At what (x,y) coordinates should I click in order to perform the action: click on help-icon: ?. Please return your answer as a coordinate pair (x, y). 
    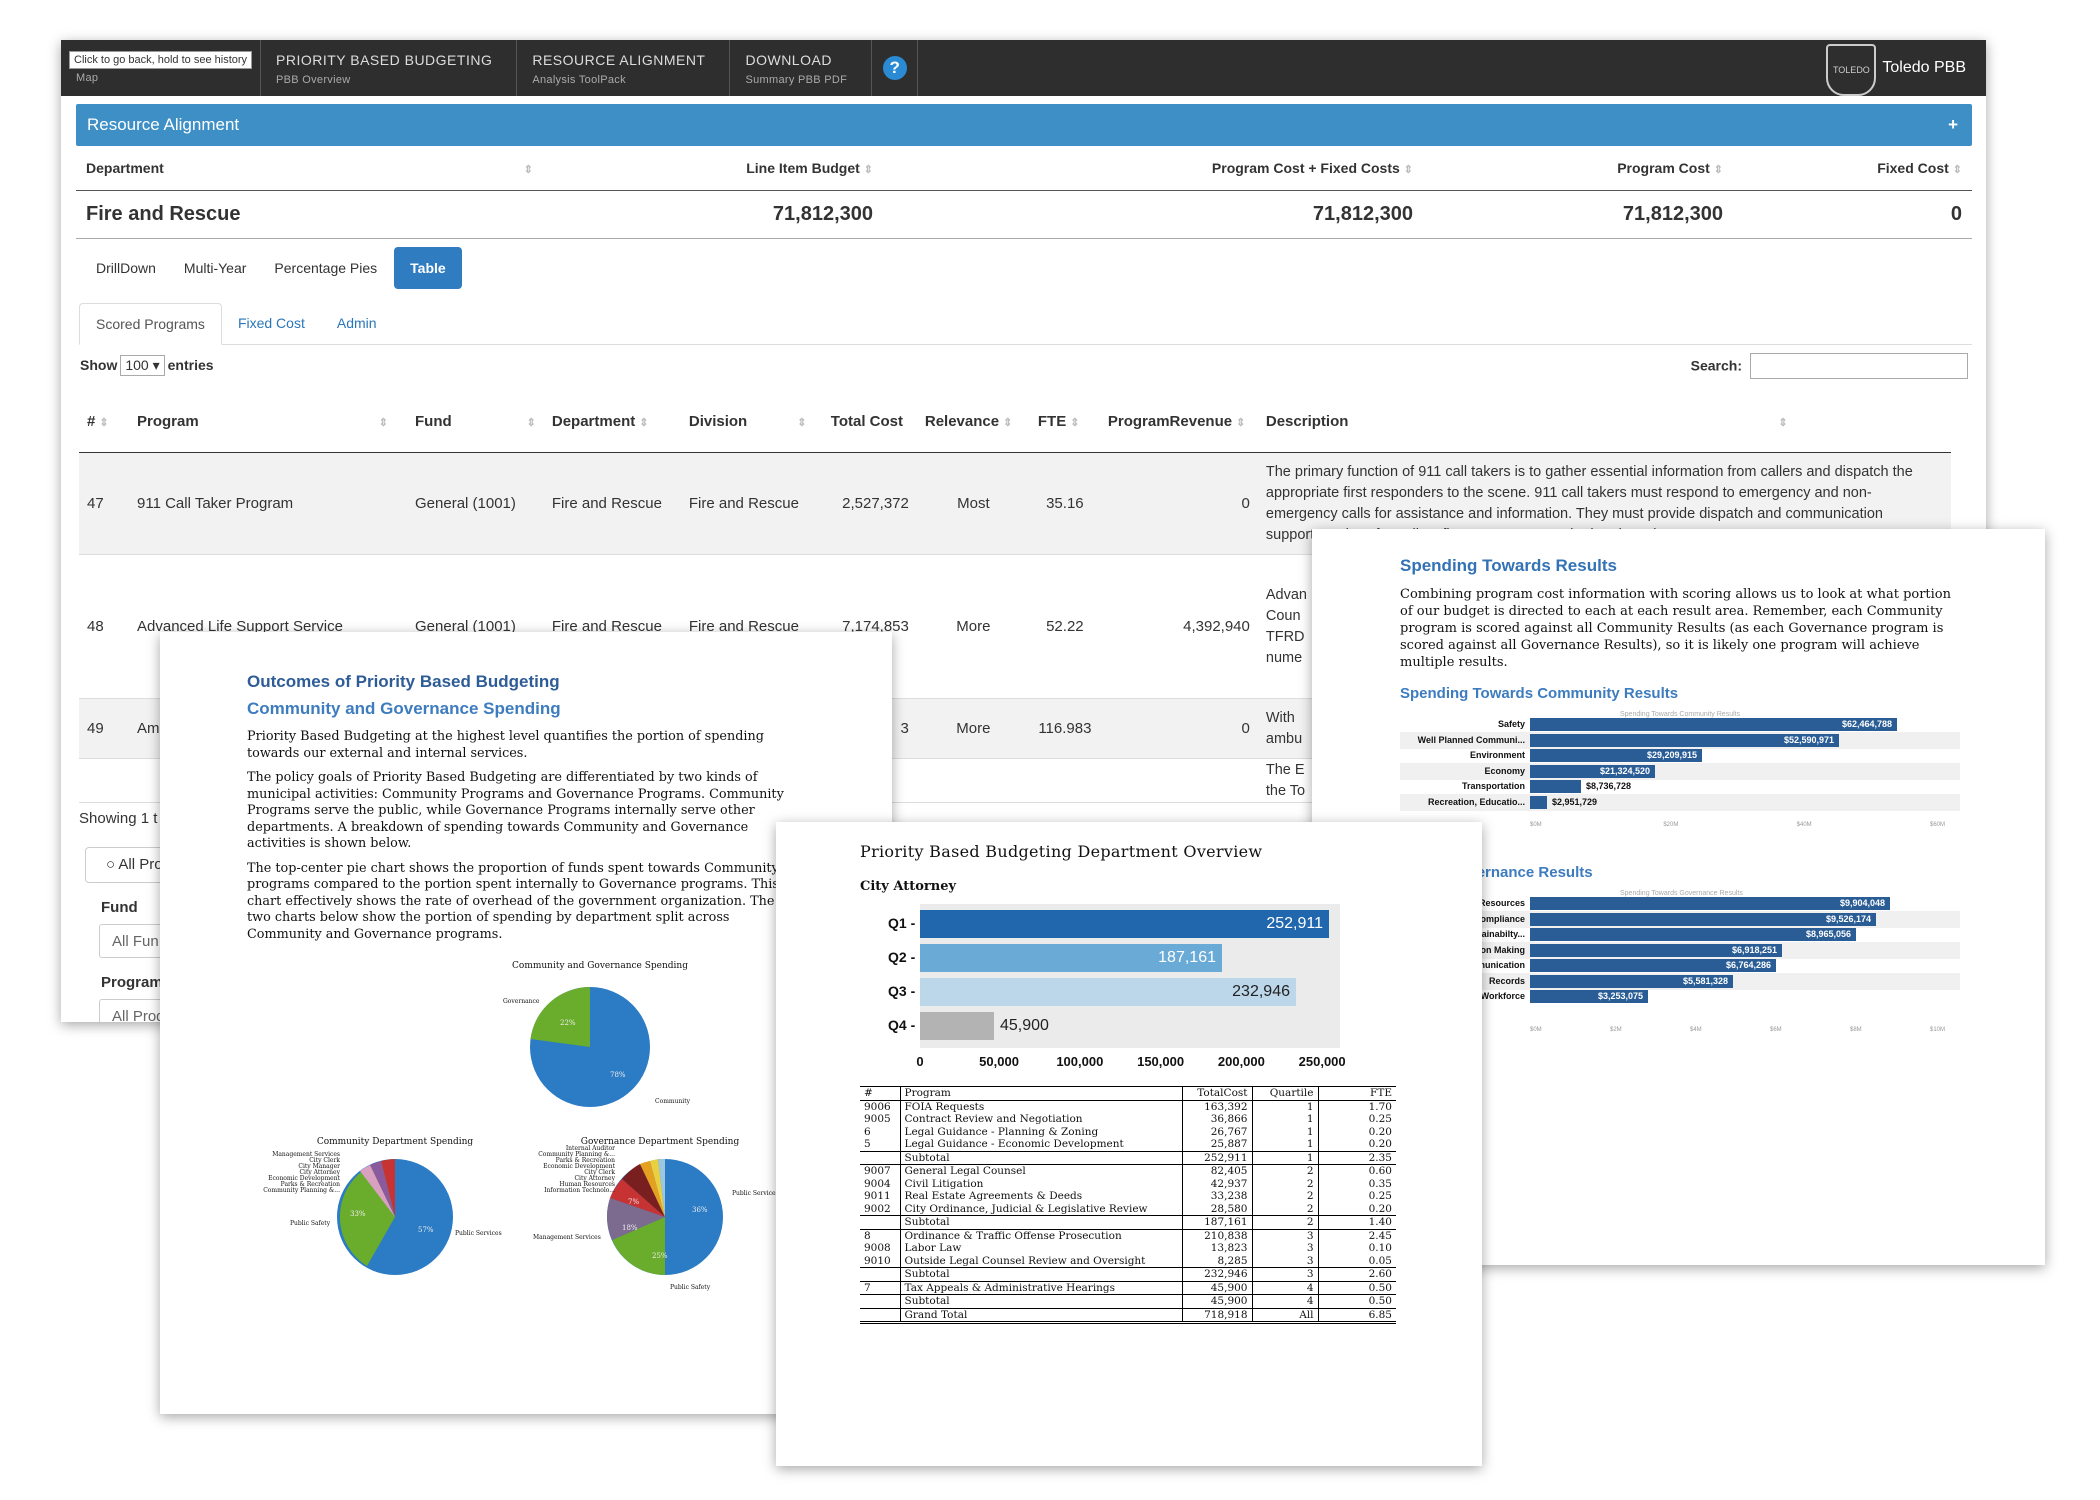
    Looking at the image, I should click on (894, 68).